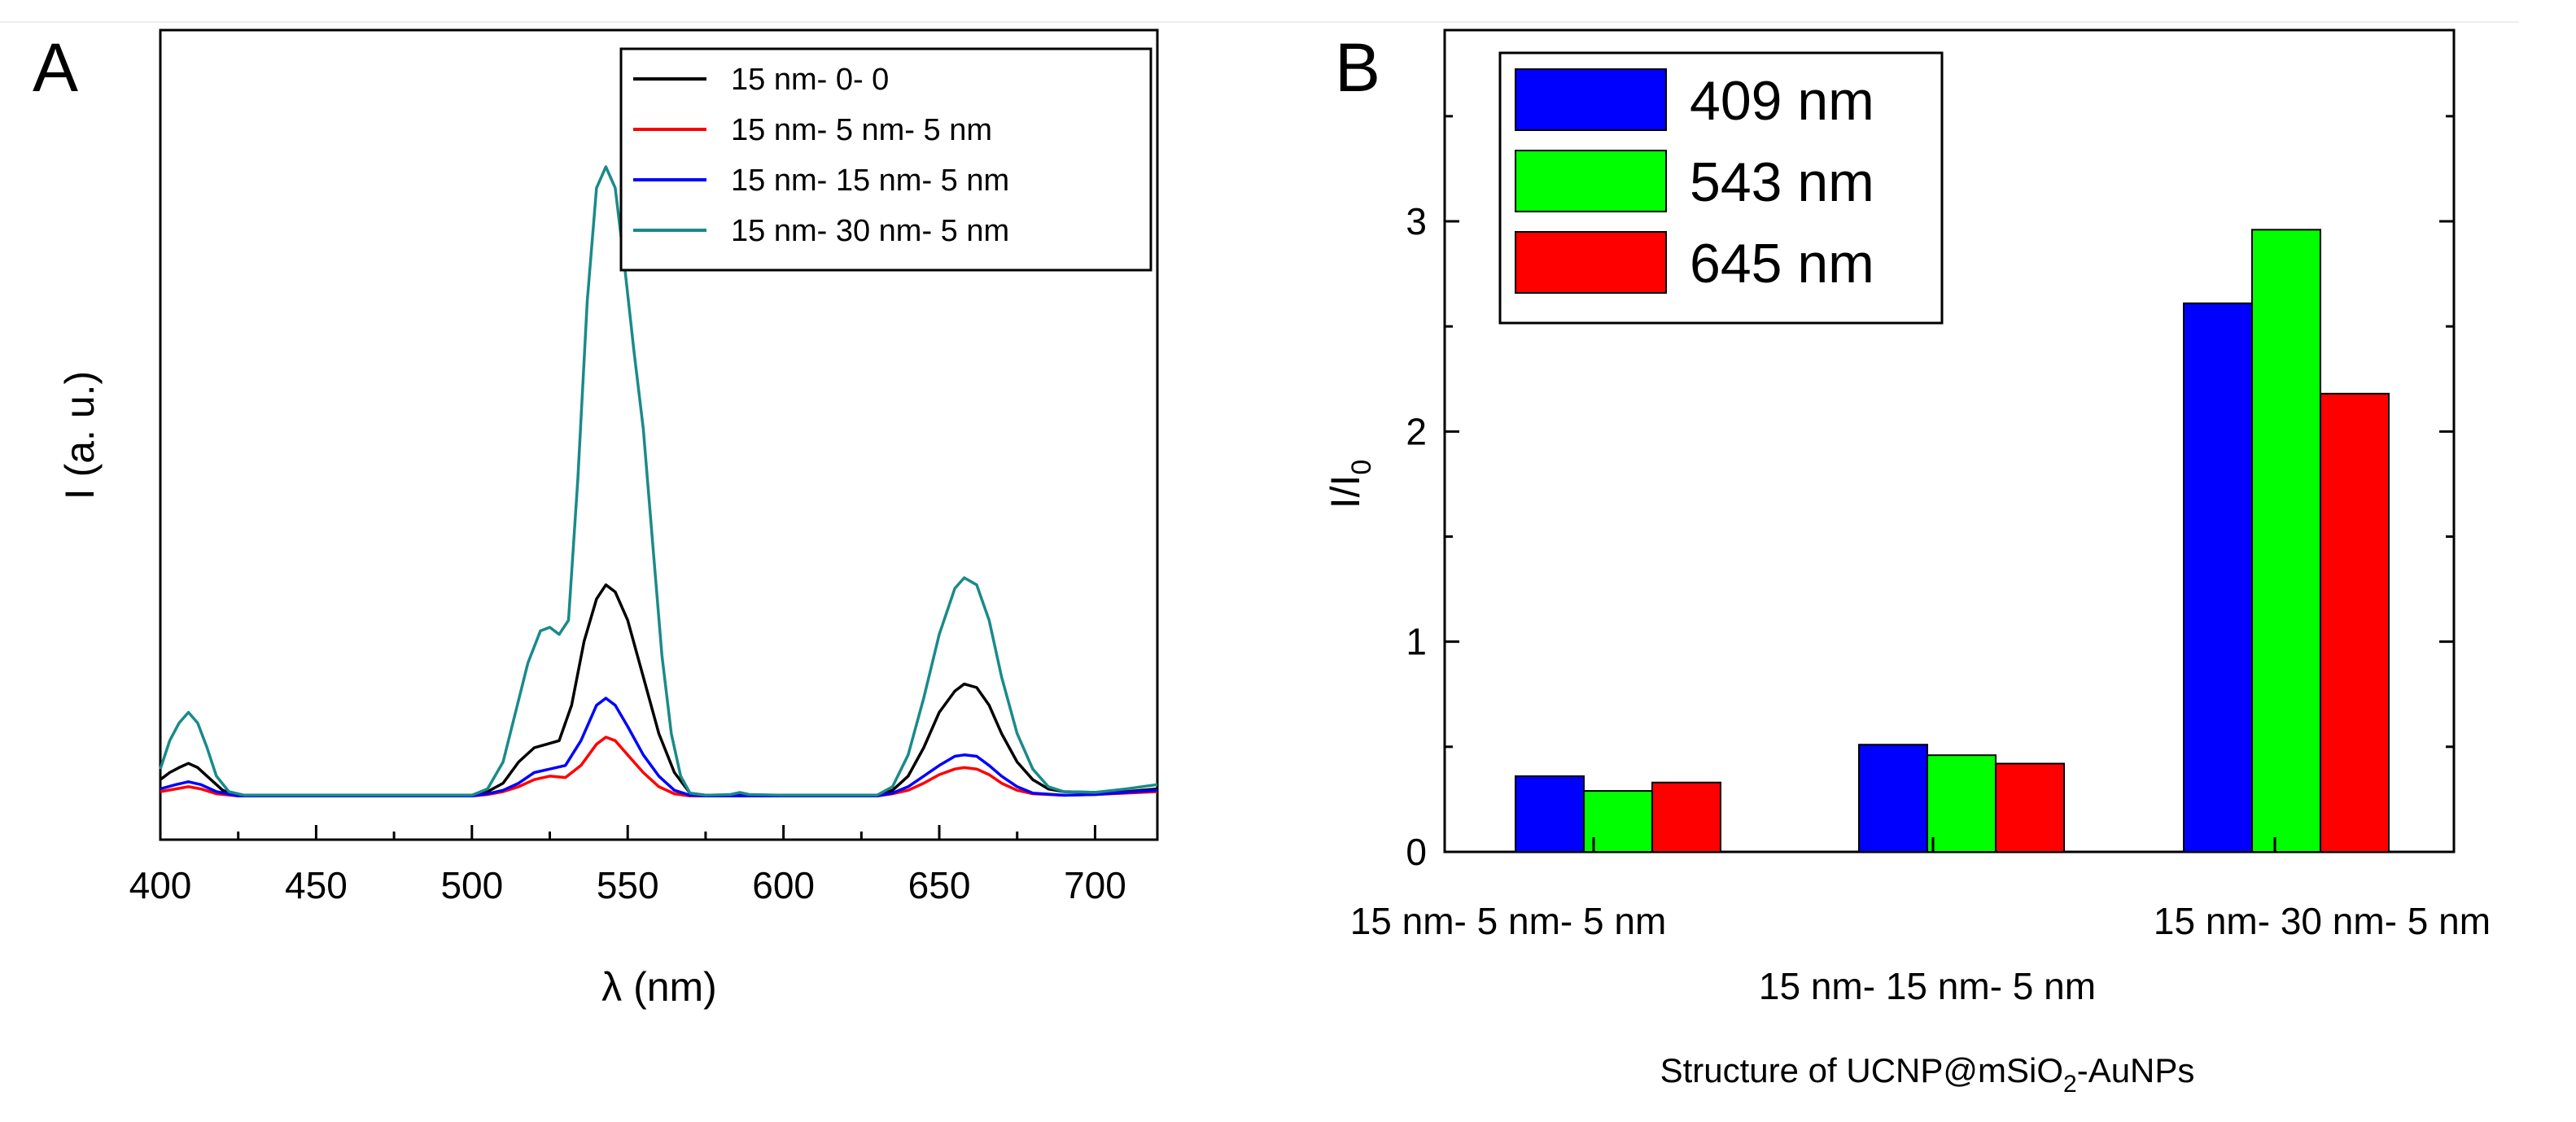 The width and height of the screenshot is (2576, 1122). Describe the element at coordinates (940, 885) in the screenshot. I see `x-tick-label-650: 650` at that location.